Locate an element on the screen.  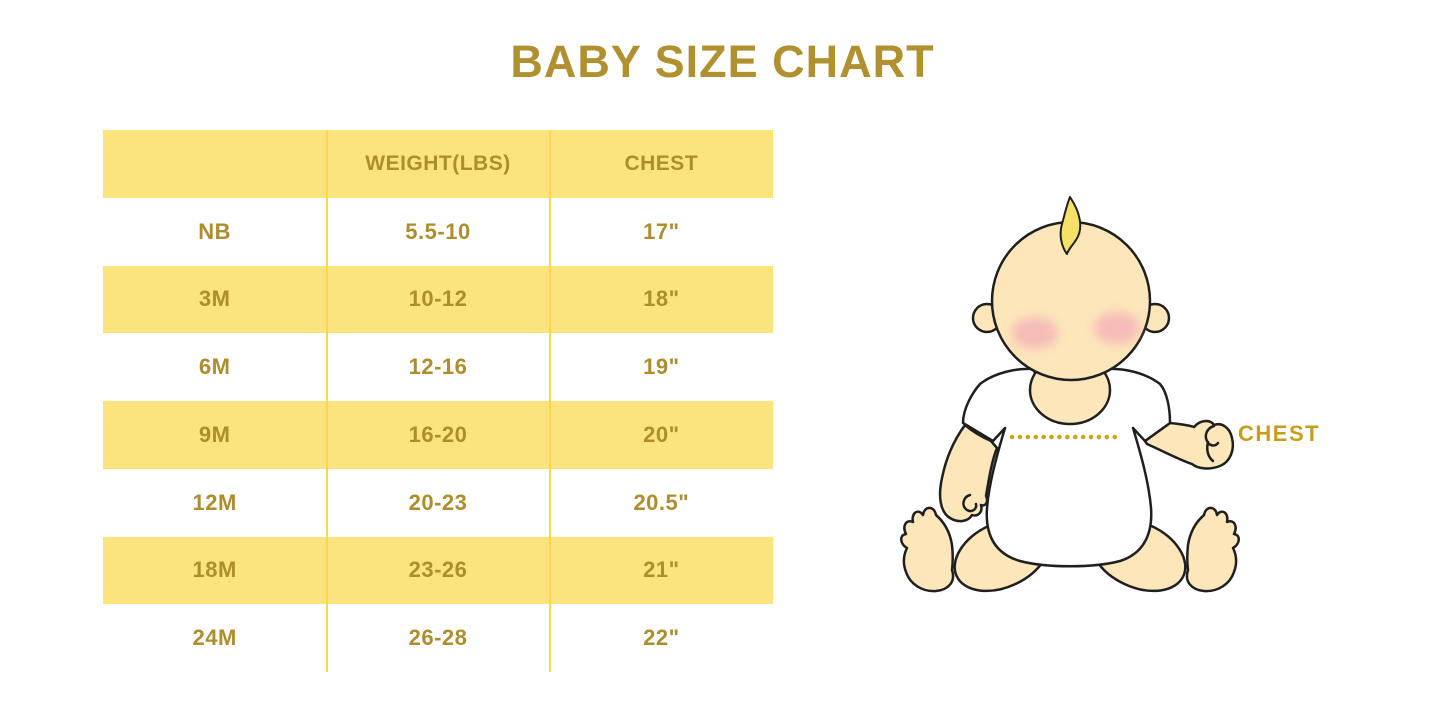
baby-right-arm is located at coordinates (1189, 444).